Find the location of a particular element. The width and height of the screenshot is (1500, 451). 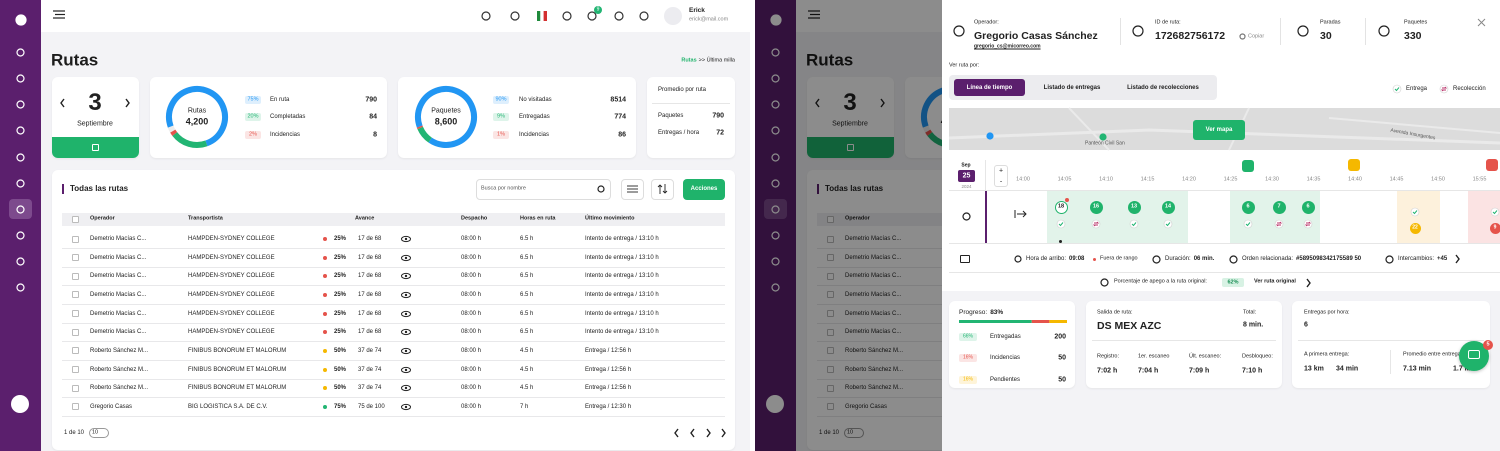

zoom-in: + is located at coordinates (1001, 171).